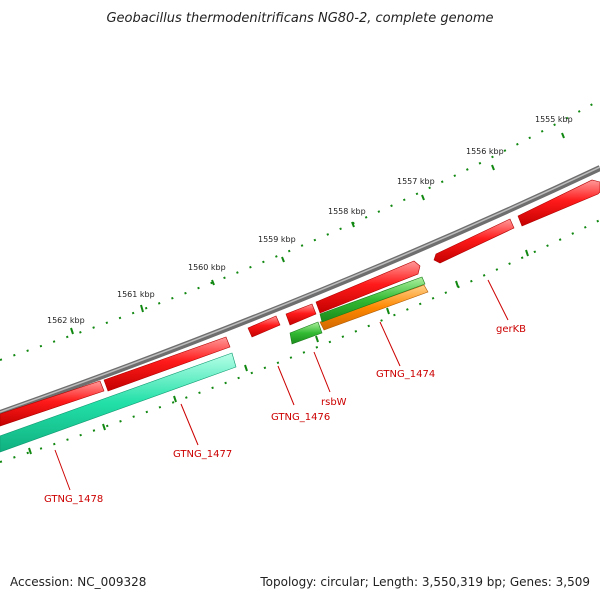 The width and height of the screenshot is (600, 600). What do you see at coordinates (301, 314) in the screenshot?
I see `gene-mid-small-arrow` at bounding box center [301, 314].